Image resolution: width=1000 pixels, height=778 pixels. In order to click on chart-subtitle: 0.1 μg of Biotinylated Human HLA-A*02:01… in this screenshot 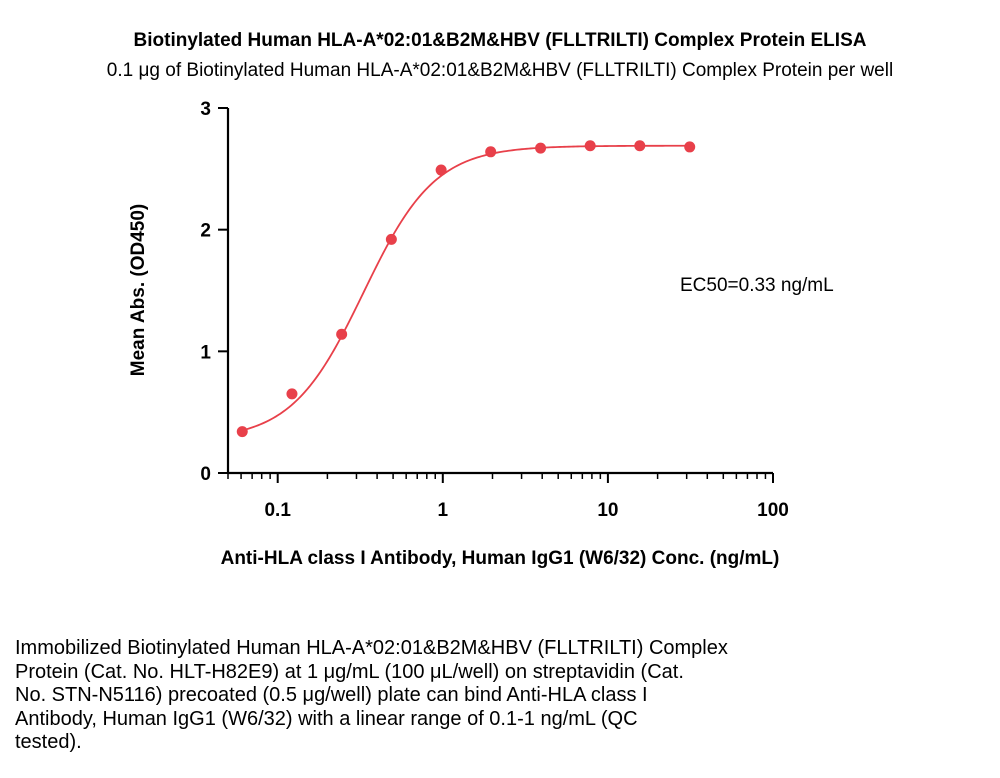, I will do `click(500, 70)`.